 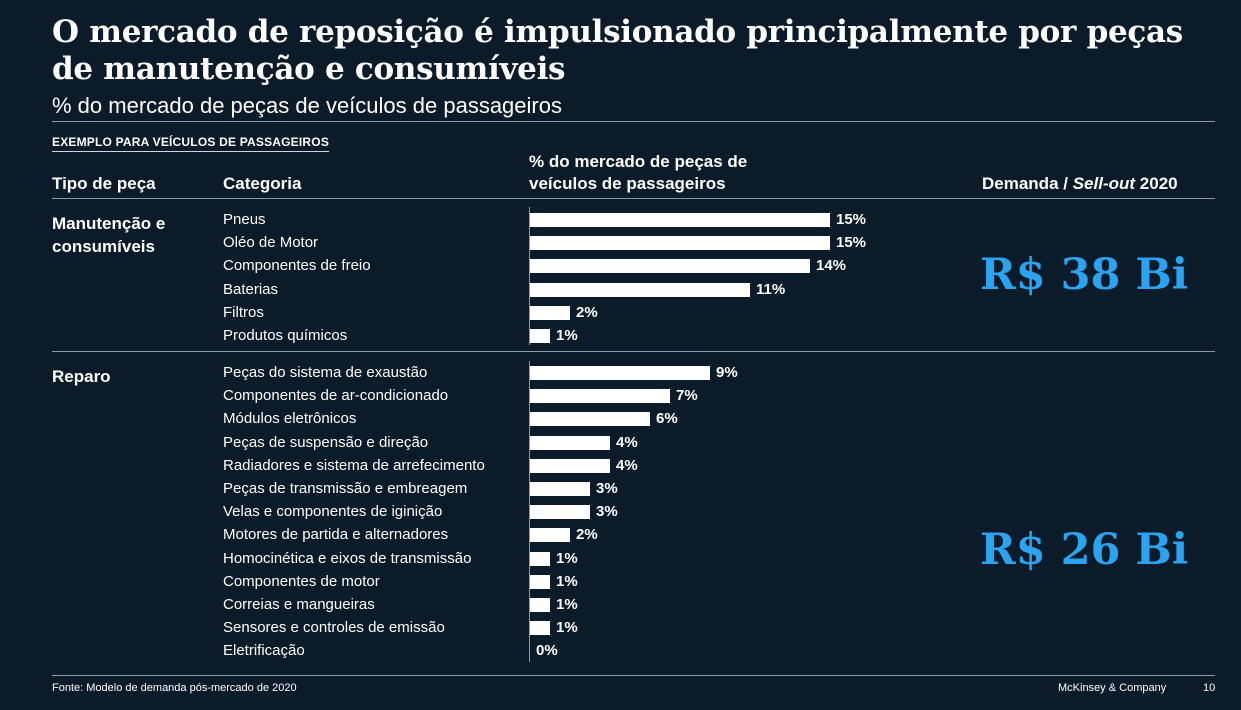 I want to click on category-label: Peças de transmissão e embreagem, so click(x=345, y=488).